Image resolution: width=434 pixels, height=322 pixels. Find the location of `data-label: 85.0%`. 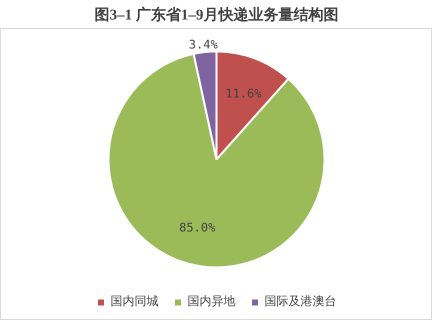

data-label: 85.0% is located at coordinates (197, 227).